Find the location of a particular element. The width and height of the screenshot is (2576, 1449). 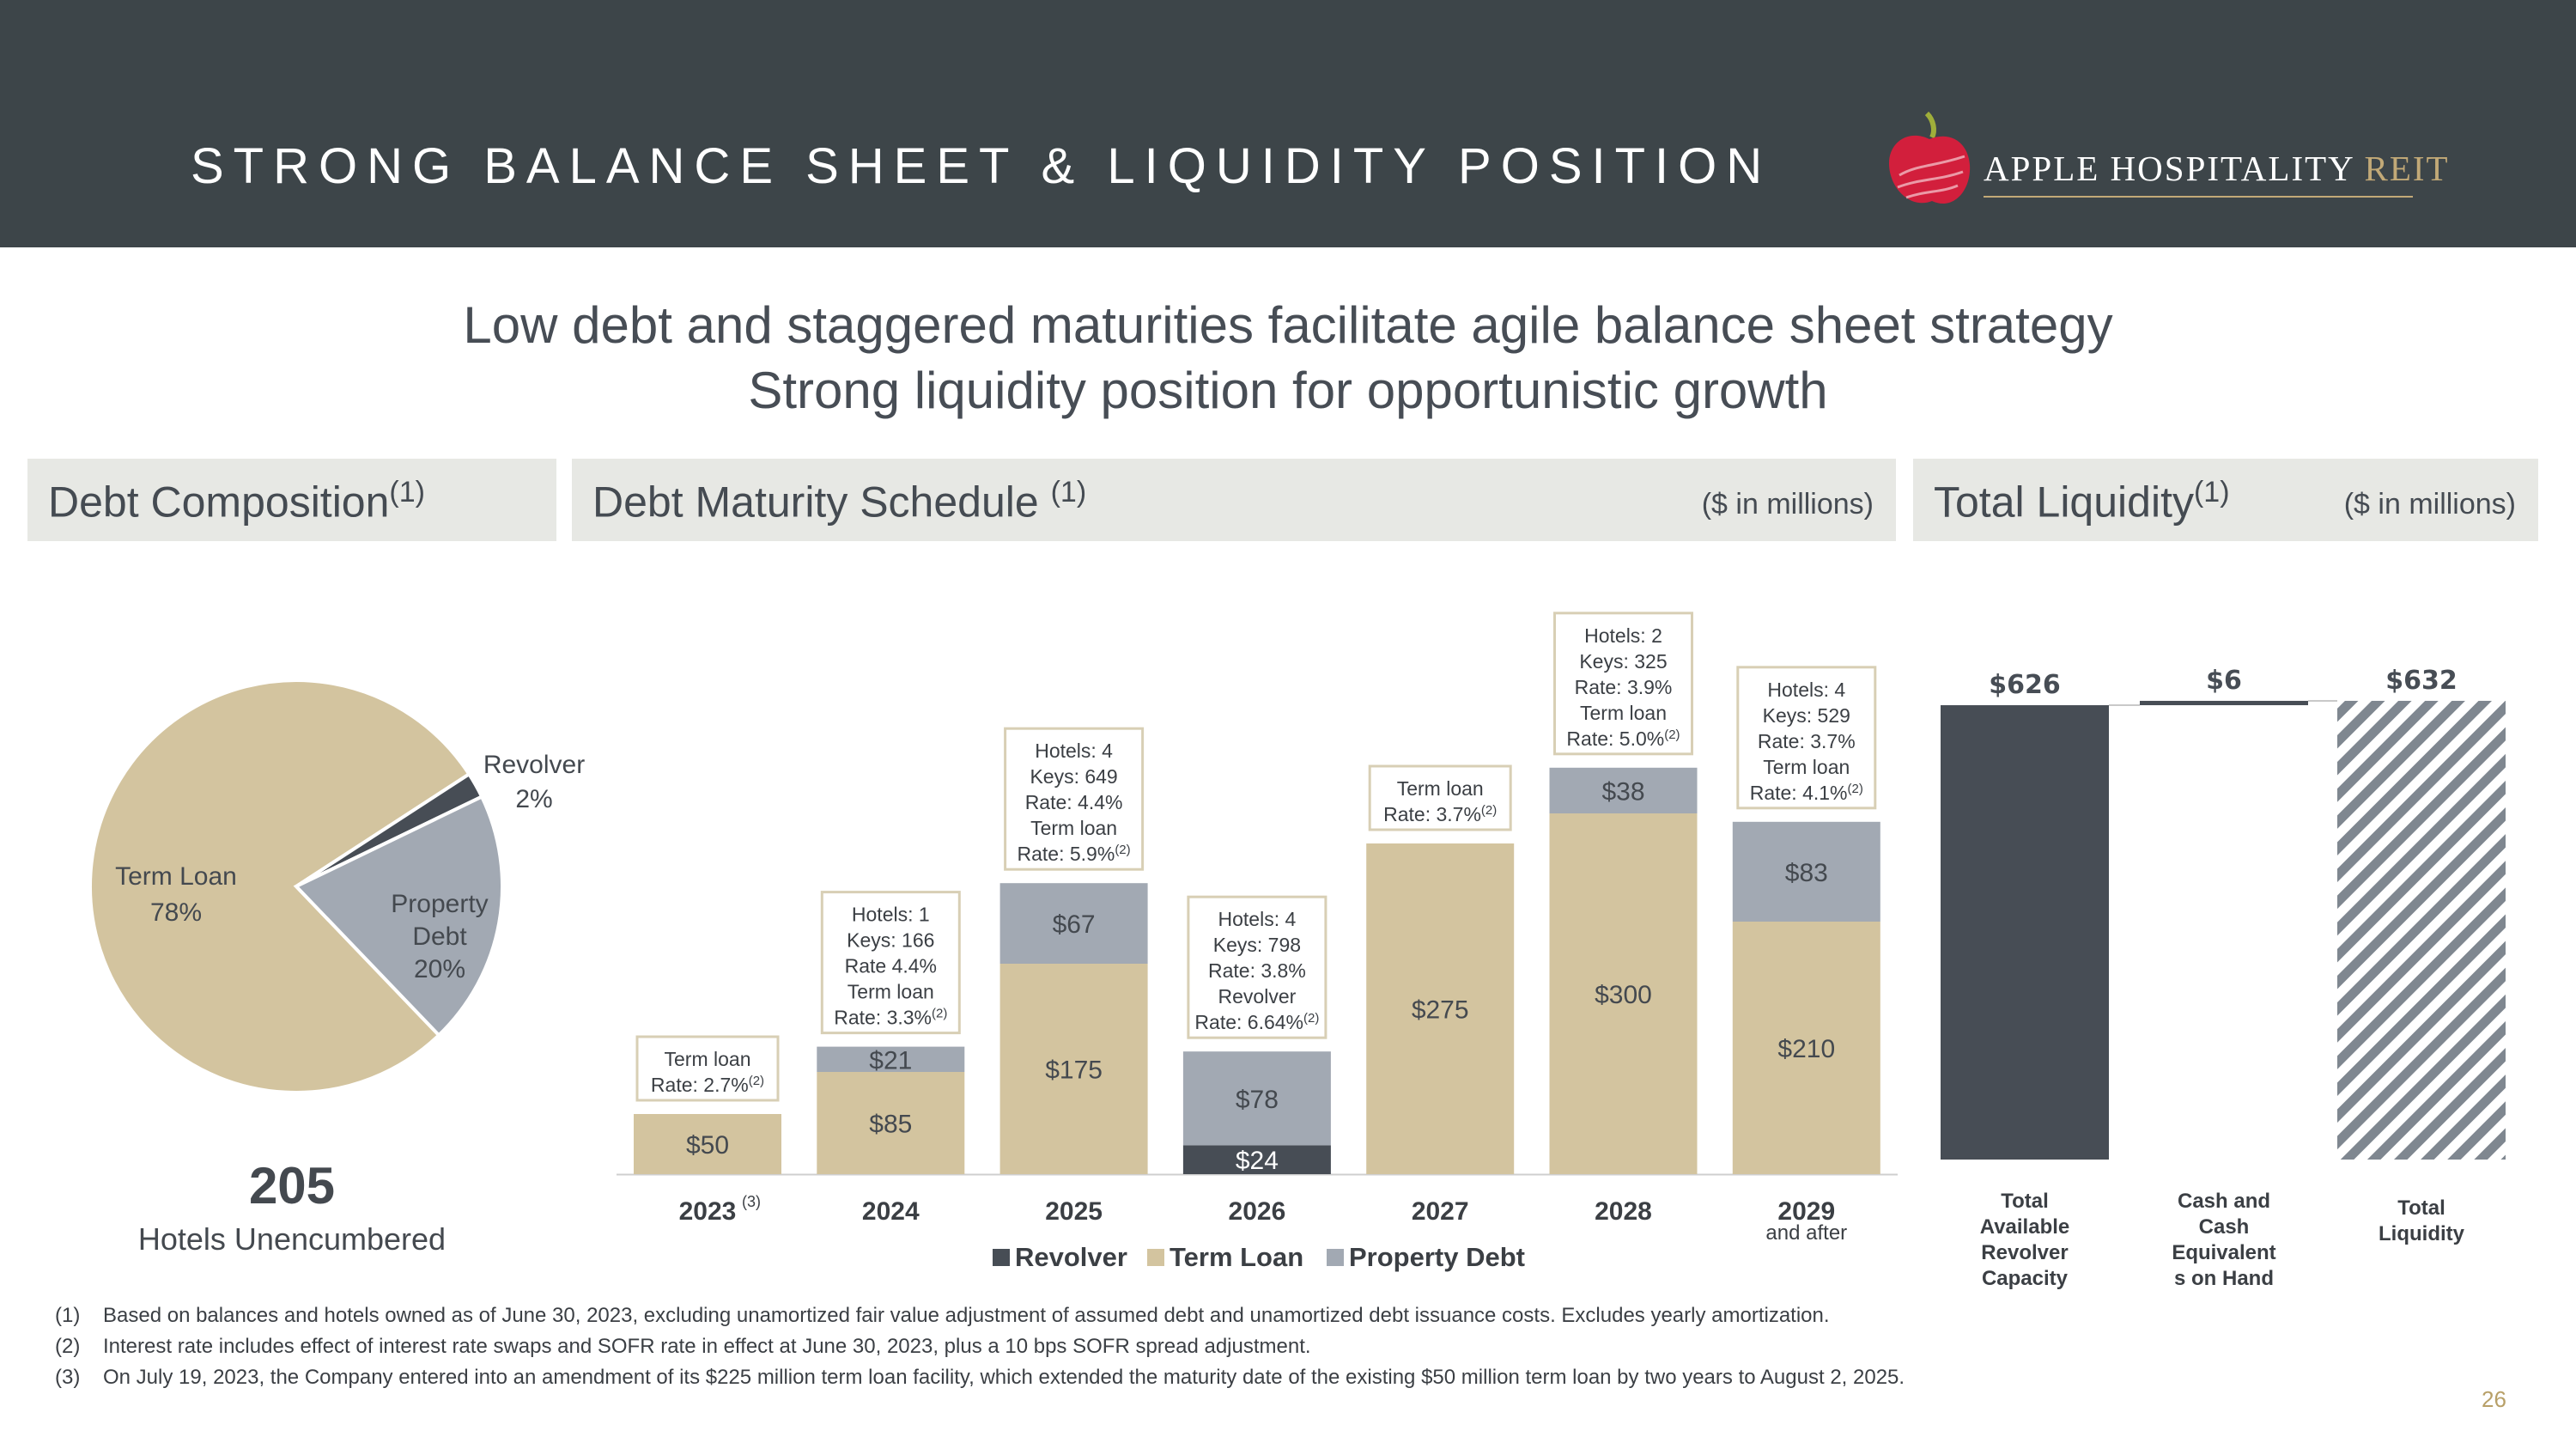

annotation-box-2026 is located at coordinates (1257, 967).